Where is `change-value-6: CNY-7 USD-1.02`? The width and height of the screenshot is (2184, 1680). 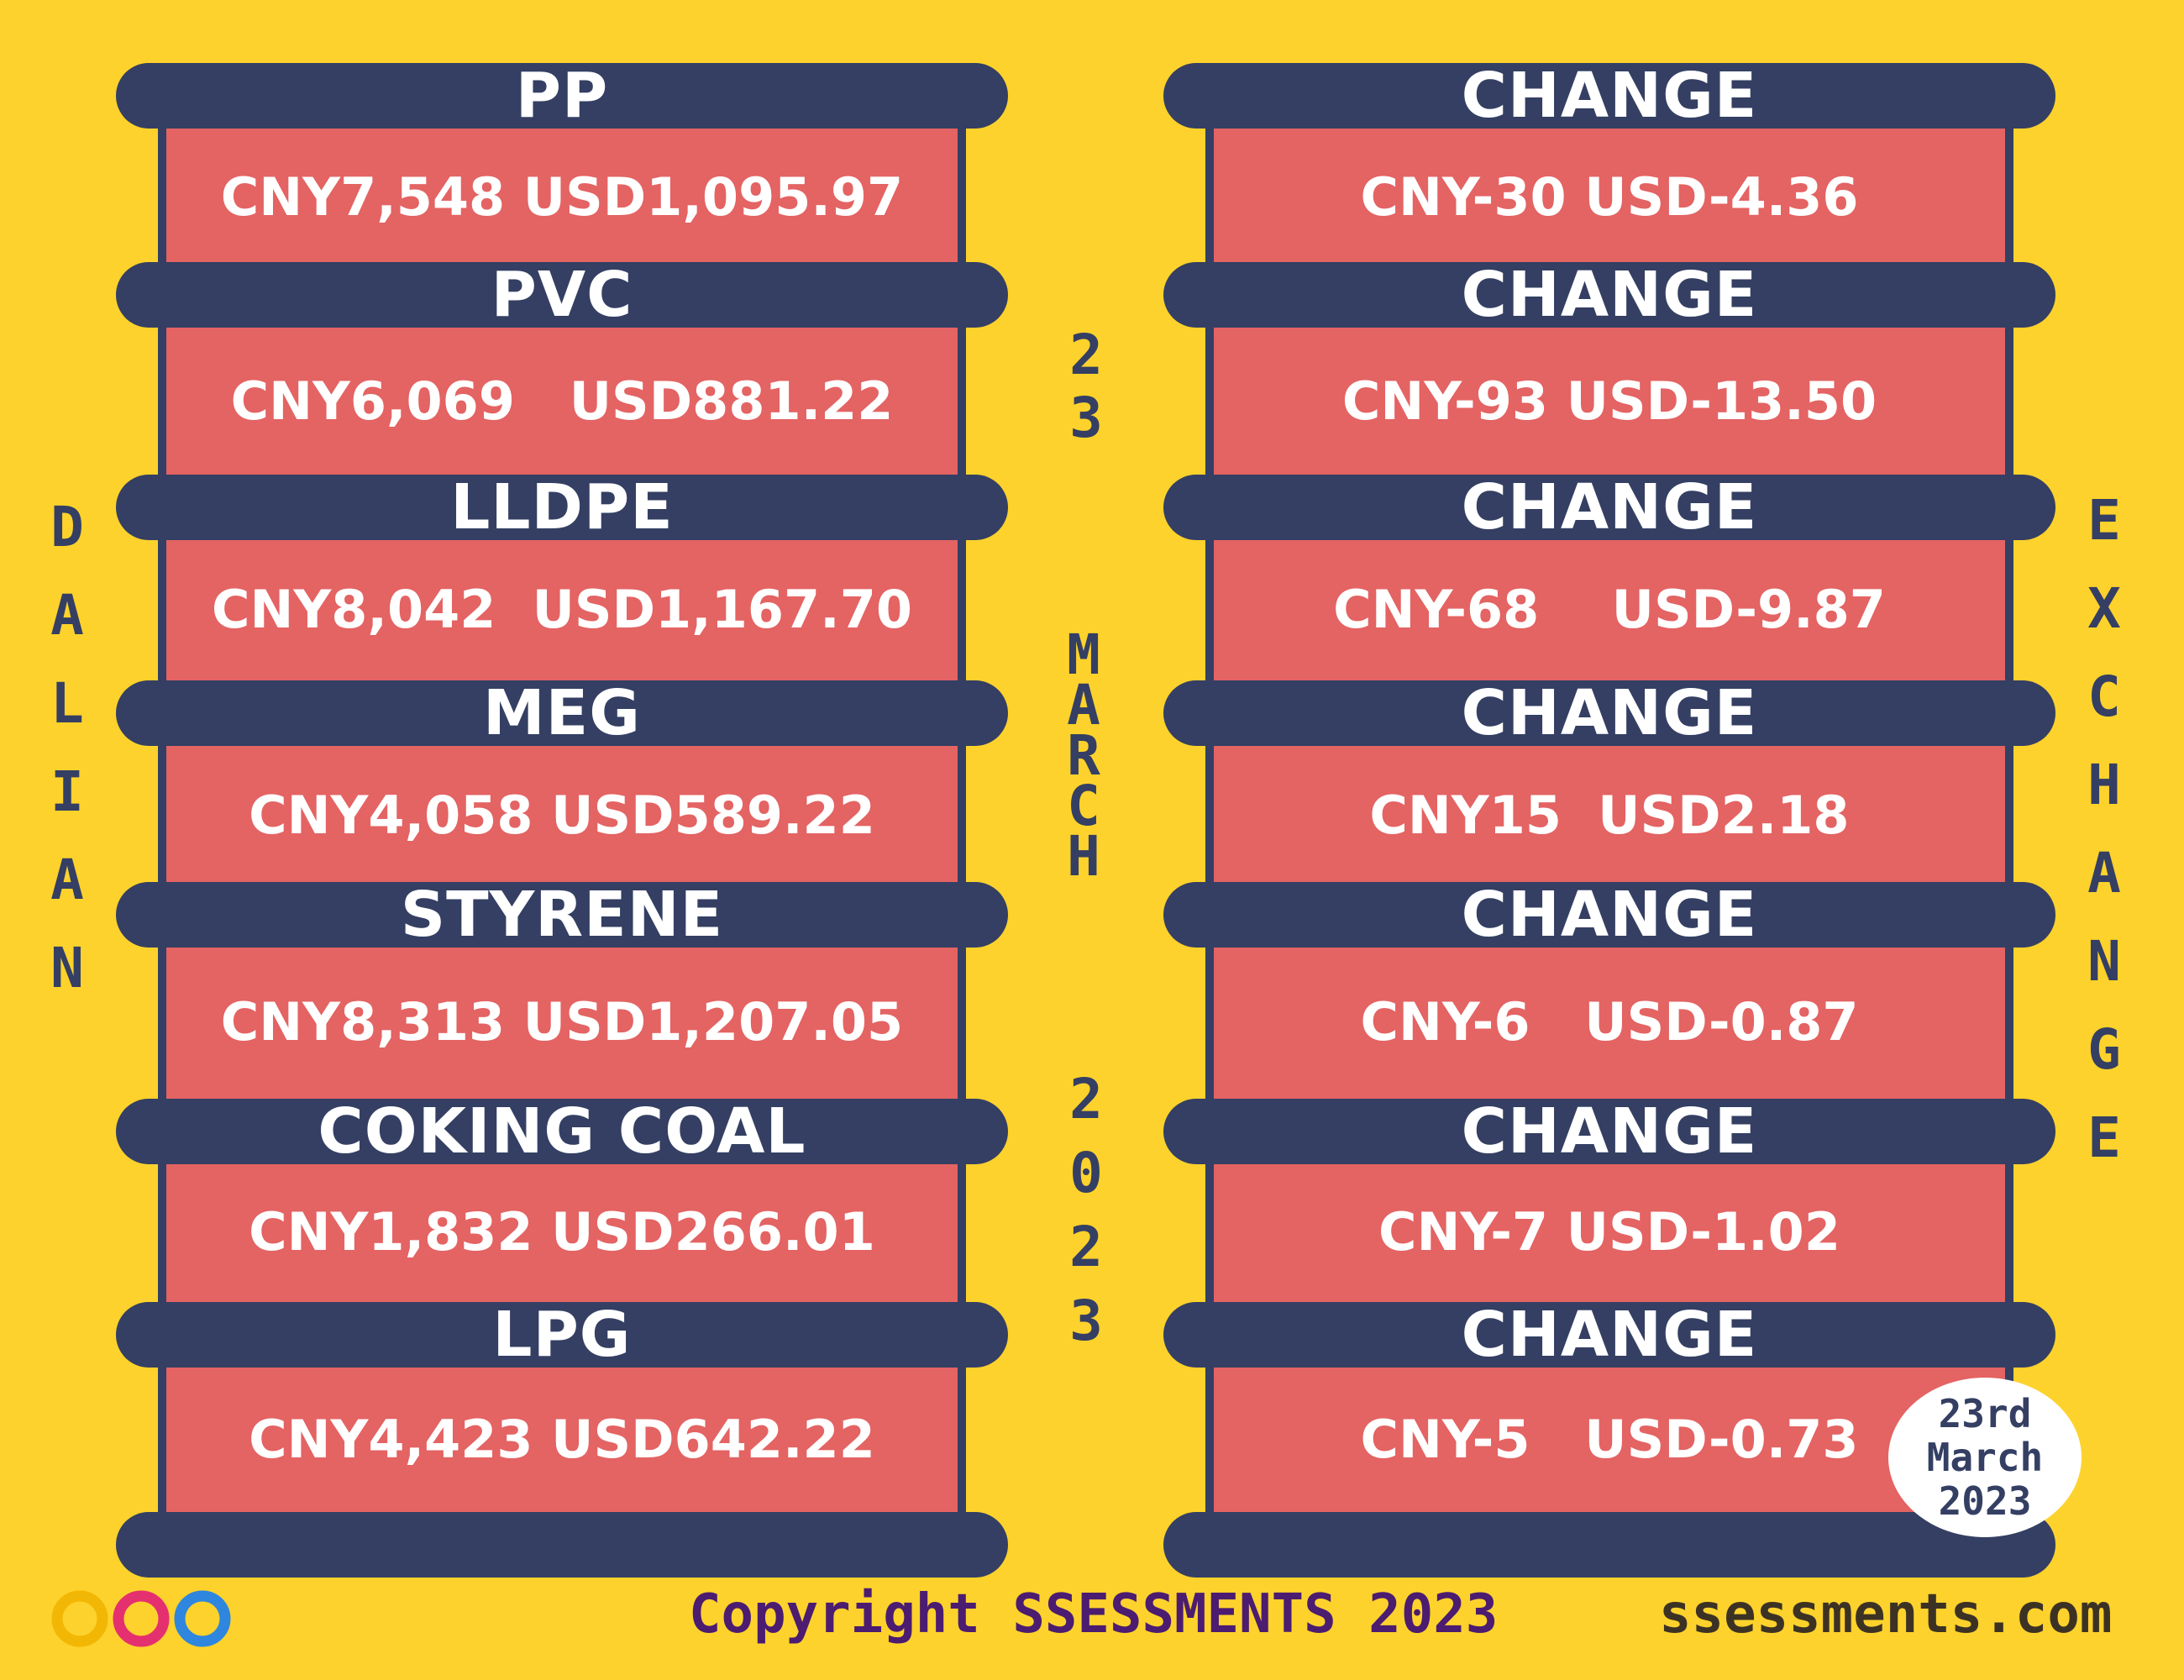 change-value-6: CNY-7 USD-1.02 is located at coordinates (1609, 1232).